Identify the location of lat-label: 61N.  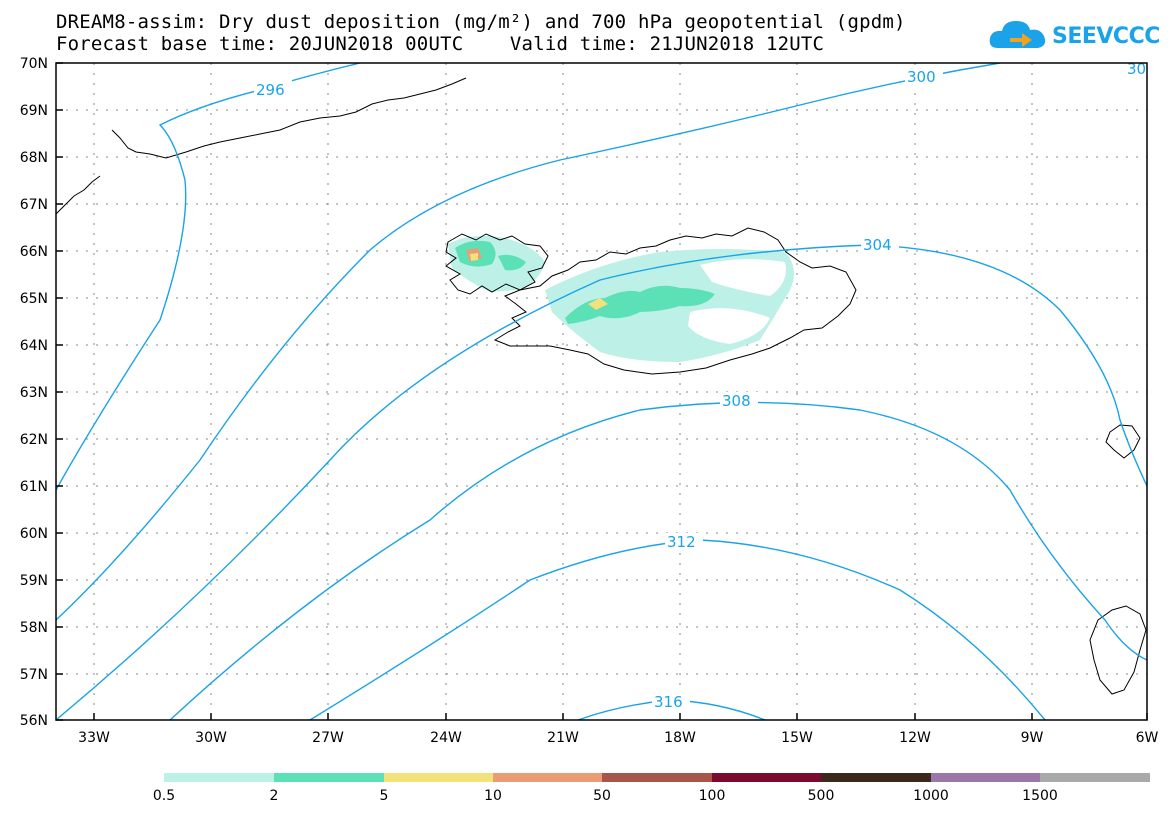
(34, 487).